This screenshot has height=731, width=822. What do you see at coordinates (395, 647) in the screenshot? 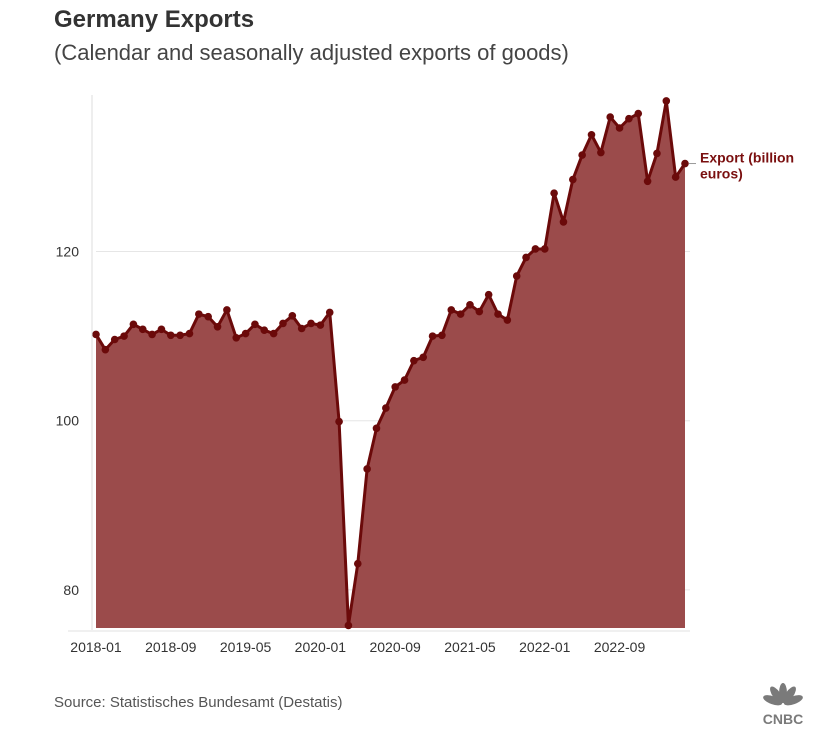
I see `x-tick-label: 2020-09` at bounding box center [395, 647].